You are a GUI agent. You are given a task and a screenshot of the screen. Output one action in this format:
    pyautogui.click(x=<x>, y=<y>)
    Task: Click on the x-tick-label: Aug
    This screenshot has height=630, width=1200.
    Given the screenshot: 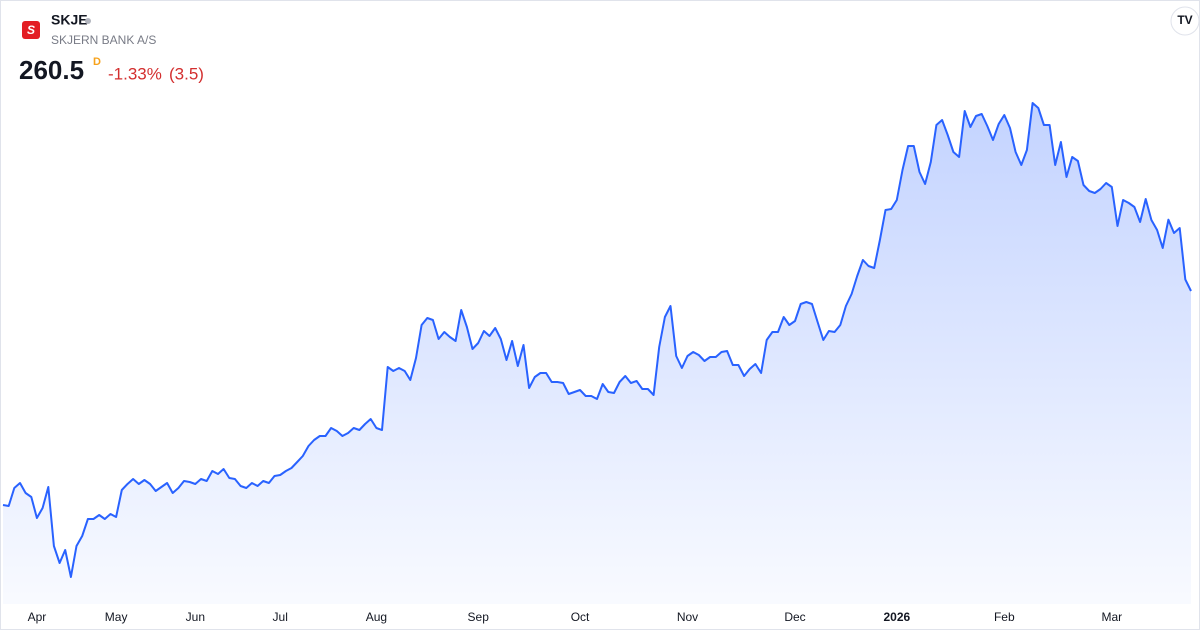 What is the action you would take?
    pyautogui.click(x=376, y=617)
    